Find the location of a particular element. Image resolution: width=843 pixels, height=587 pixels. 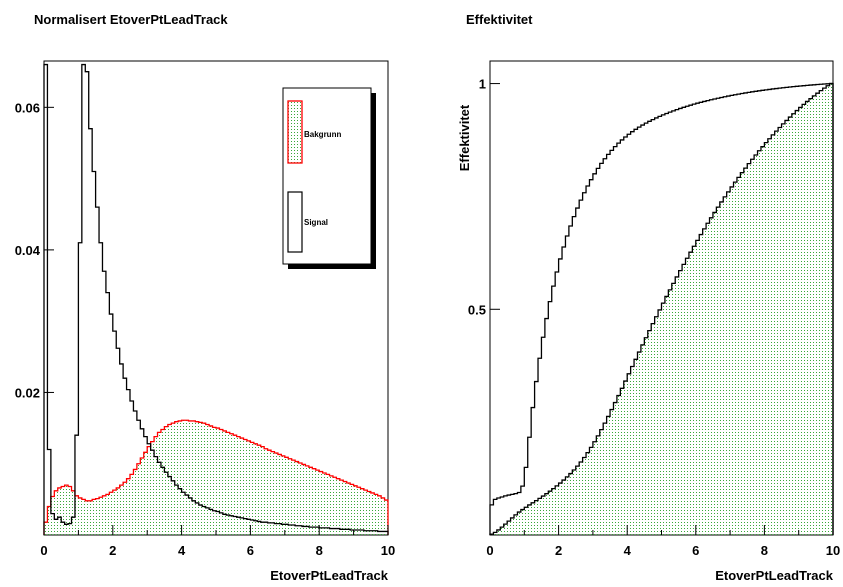

legend-label-bakgrunn: Bakgrunn is located at coordinates (322, 134).